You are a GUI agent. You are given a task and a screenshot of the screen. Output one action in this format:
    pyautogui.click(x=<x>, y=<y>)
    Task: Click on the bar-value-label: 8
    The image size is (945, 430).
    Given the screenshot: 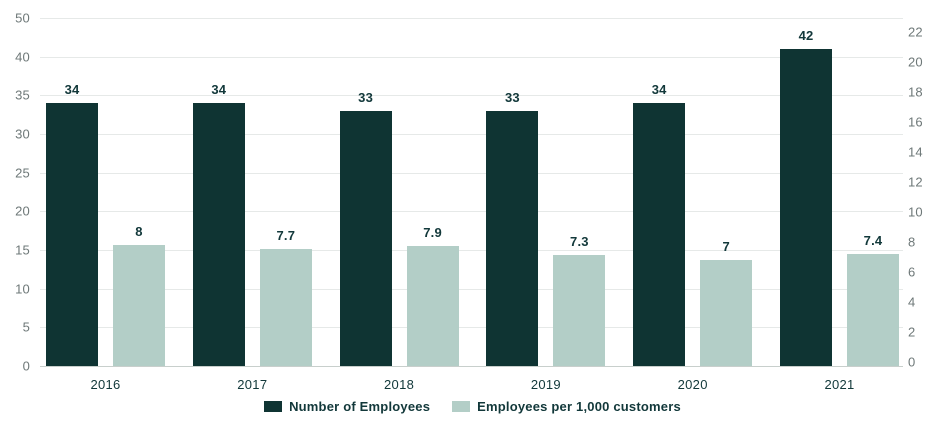 What is the action you would take?
    pyautogui.click(x=139, y=231)
    